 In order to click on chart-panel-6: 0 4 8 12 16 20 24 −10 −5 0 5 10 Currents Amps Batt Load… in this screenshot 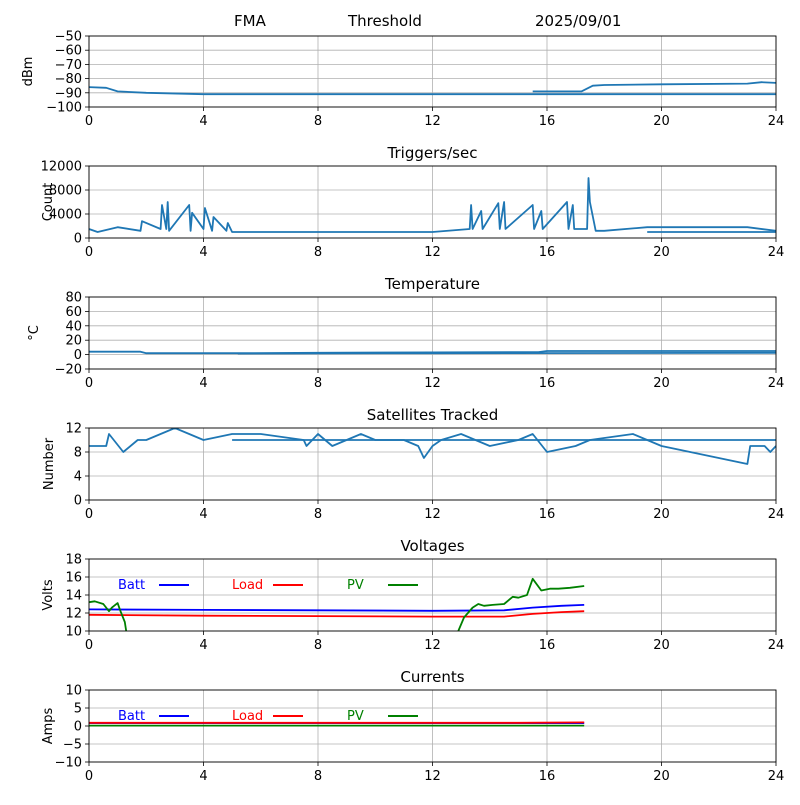, I will do `click(412, 726)`.